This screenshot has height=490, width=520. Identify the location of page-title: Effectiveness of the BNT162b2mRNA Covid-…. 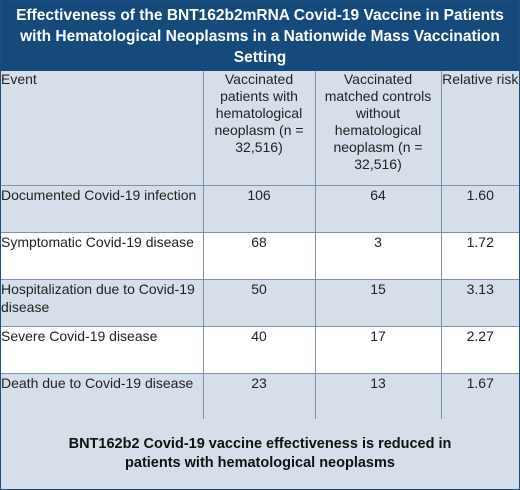
(260, 36).